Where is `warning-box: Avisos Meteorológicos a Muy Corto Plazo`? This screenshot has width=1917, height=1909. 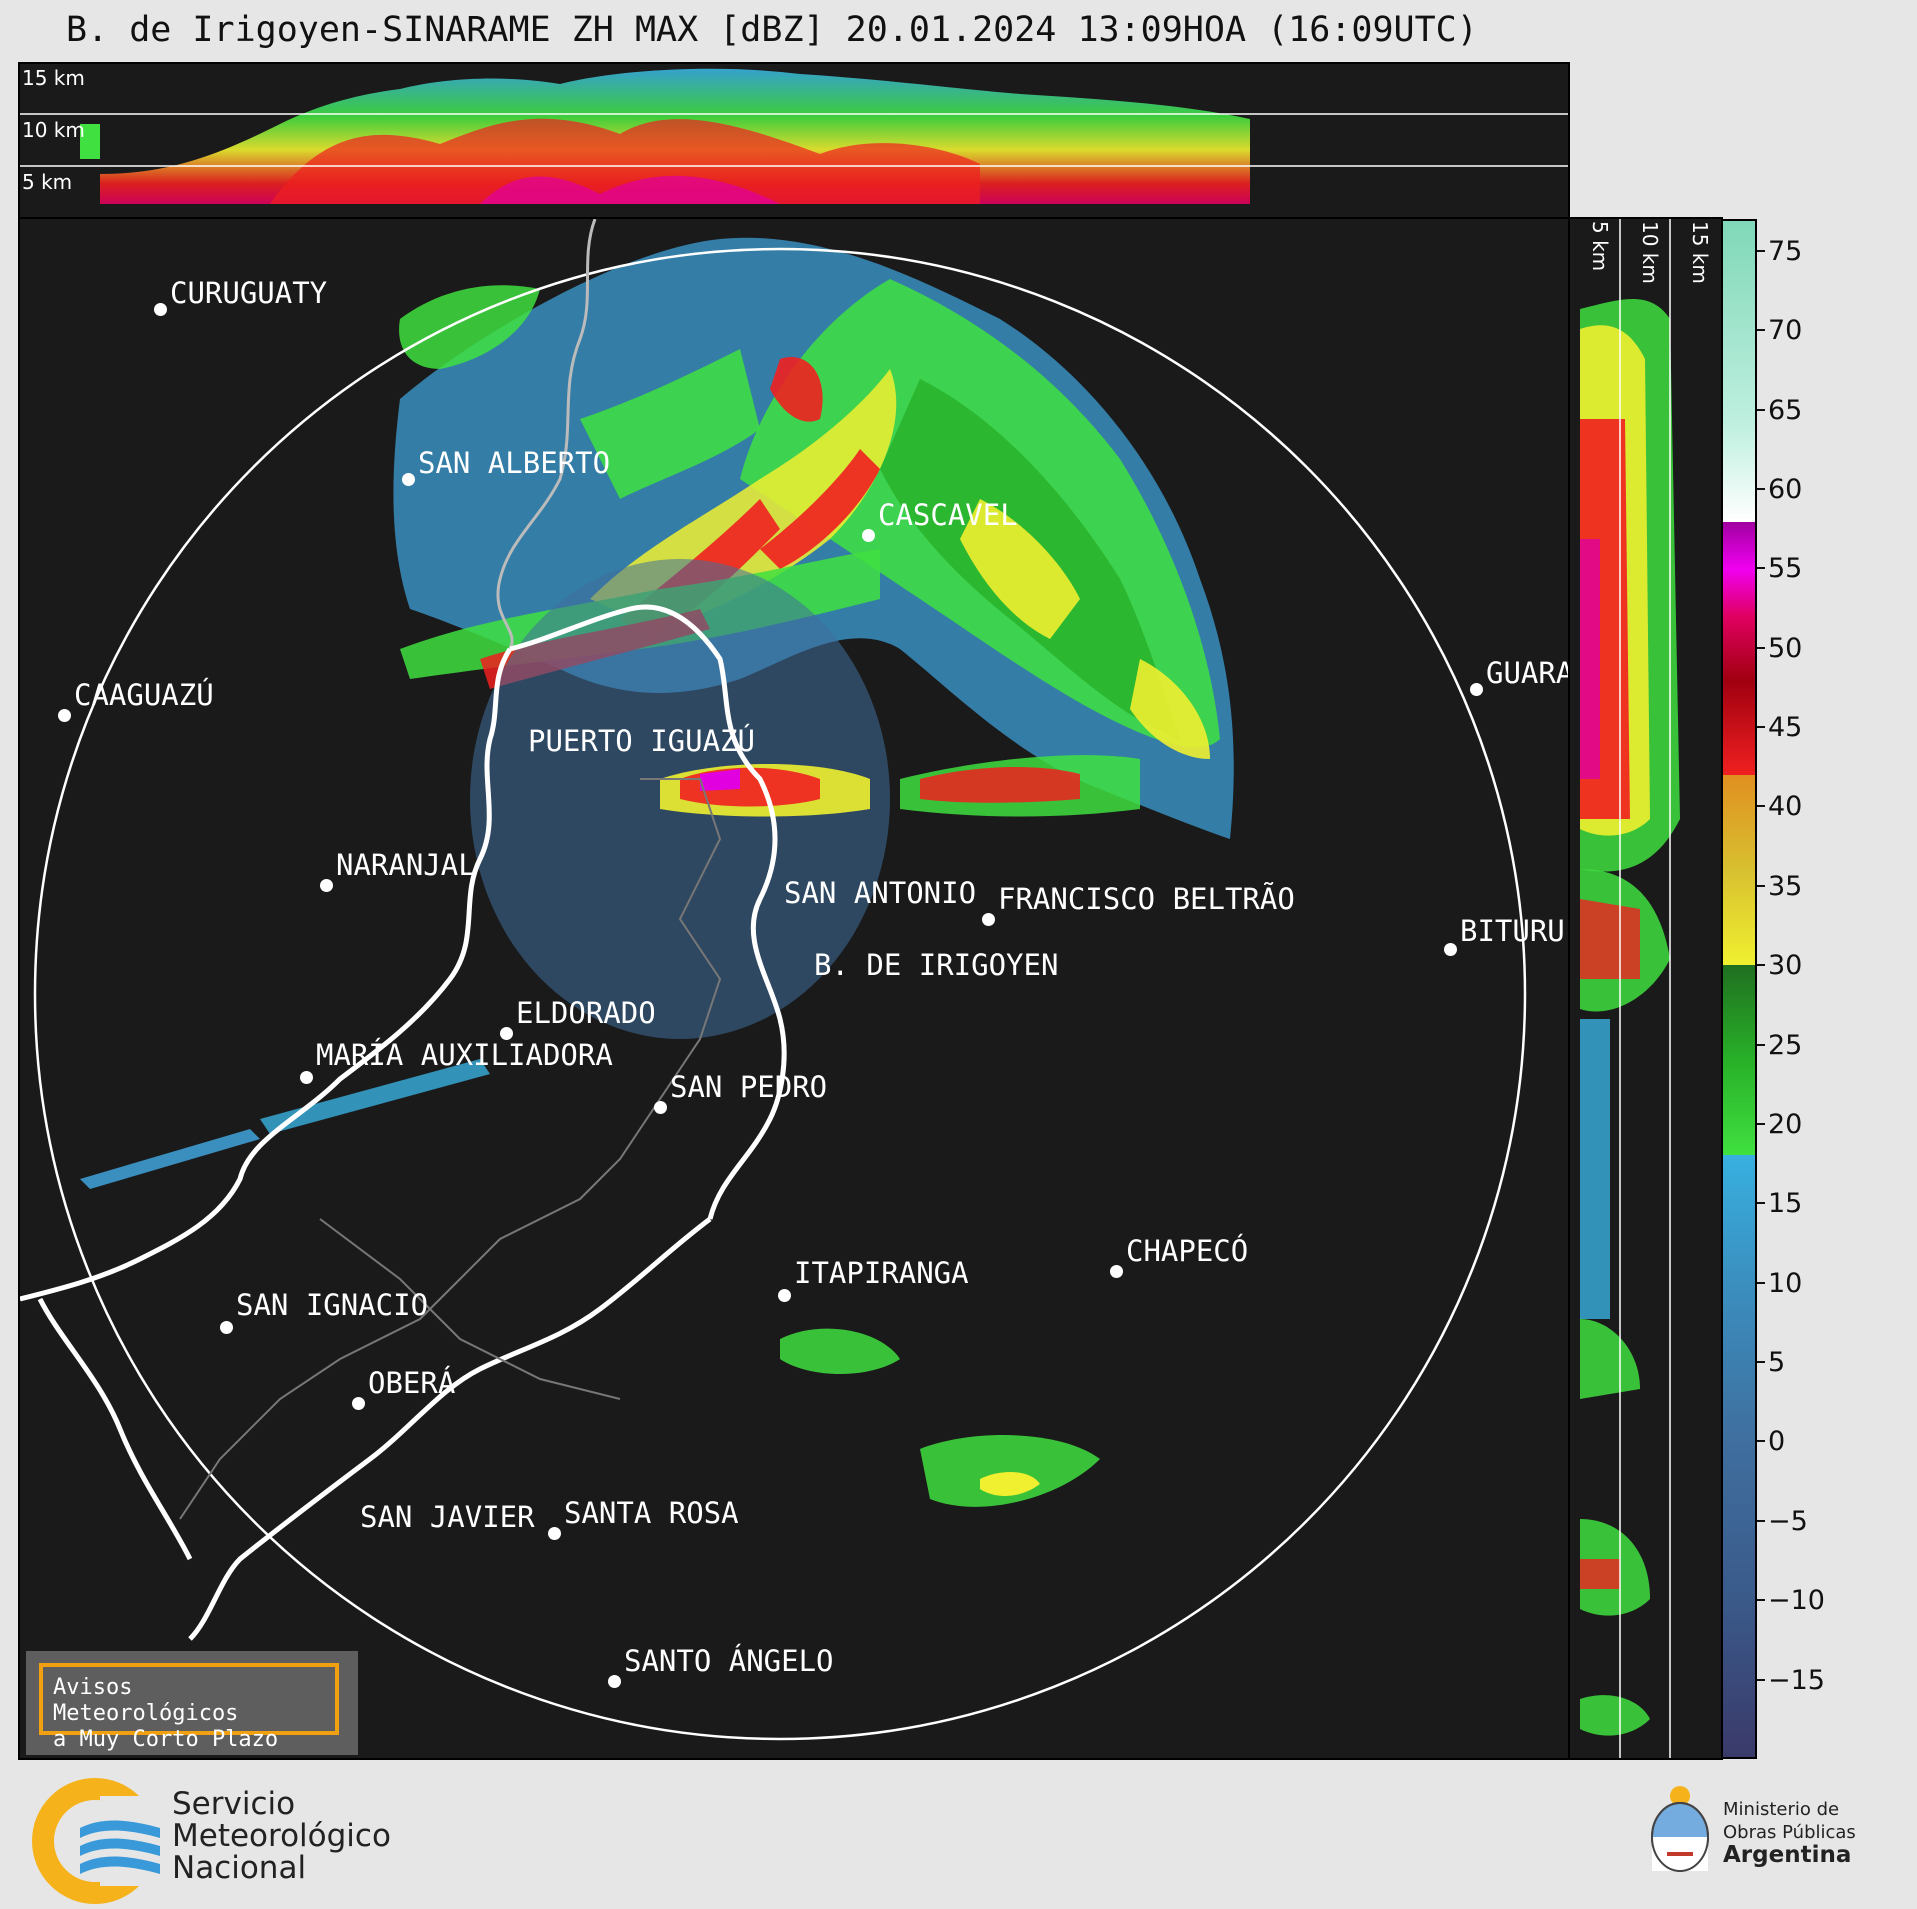 warning-box: Avisos Meteorológicos a Muy Corto Plazo is located at coordinates (192, 1703).